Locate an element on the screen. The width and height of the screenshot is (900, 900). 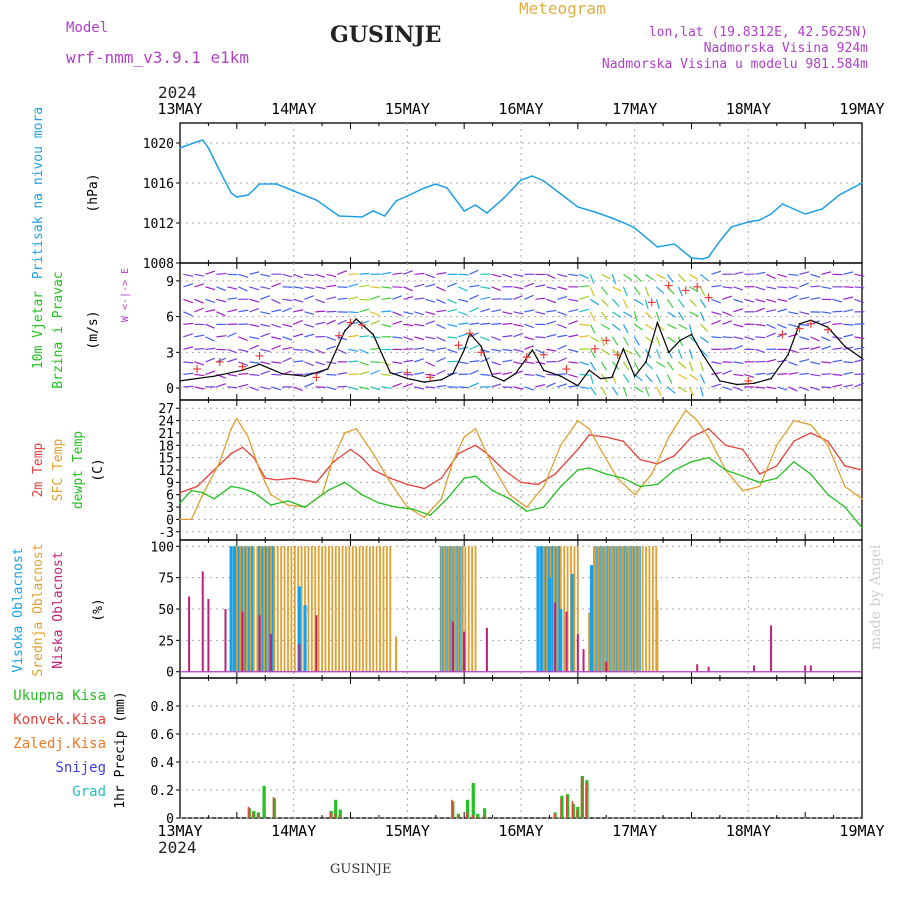
y-tick-label: 9 is located at coordinates (170, 483).